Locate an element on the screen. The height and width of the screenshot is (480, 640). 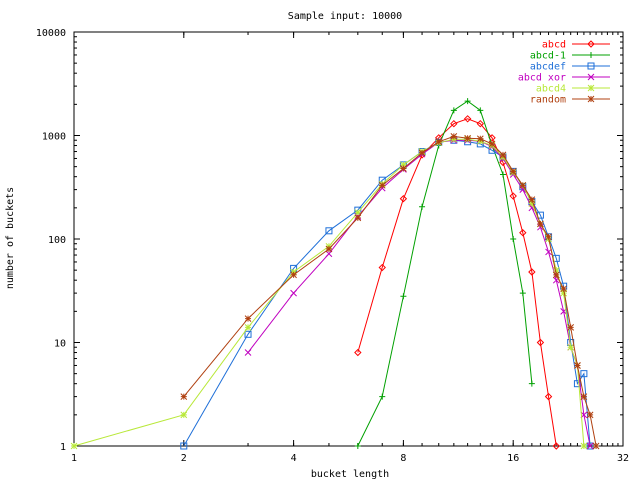
x-tick-label: 1 is located at coordinates (74, 458).